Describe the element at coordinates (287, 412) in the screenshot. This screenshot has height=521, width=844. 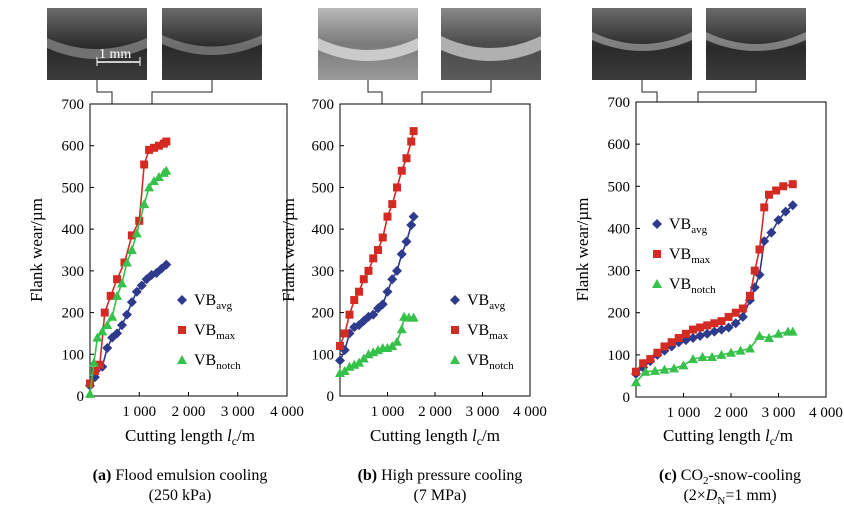
I see `x-tick-label: 4 000` at that location.